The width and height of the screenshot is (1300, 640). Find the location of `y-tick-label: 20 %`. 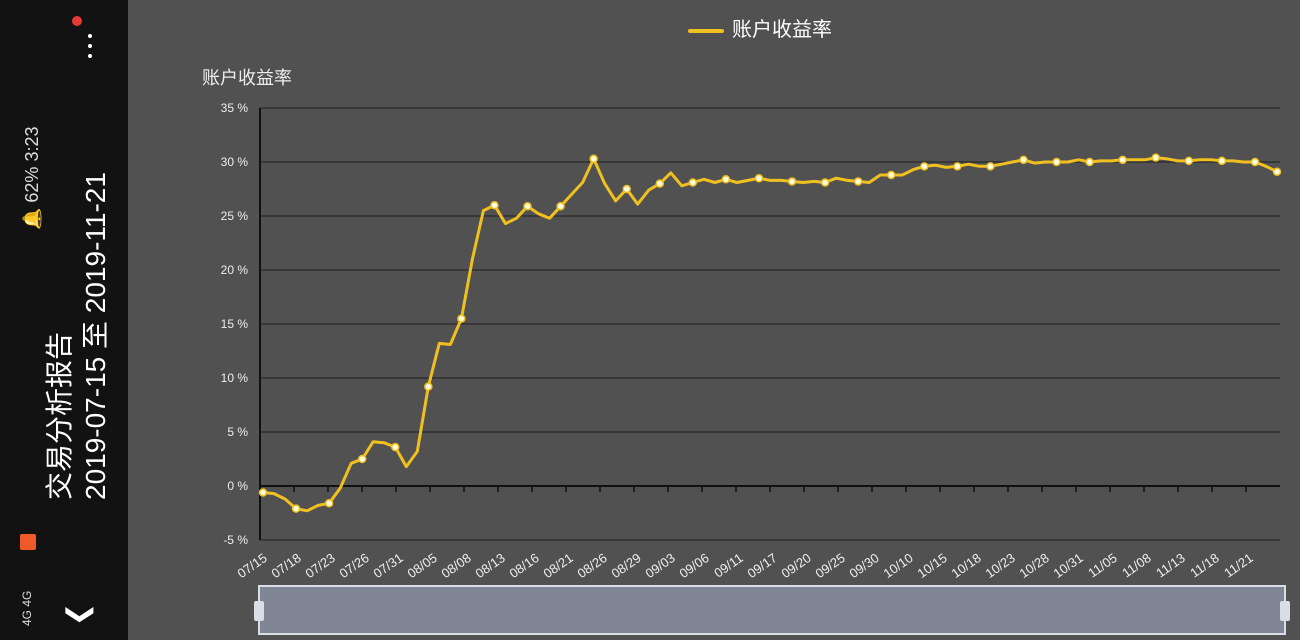

y-tick-label: 20 % is located at coordinates (235, 270).